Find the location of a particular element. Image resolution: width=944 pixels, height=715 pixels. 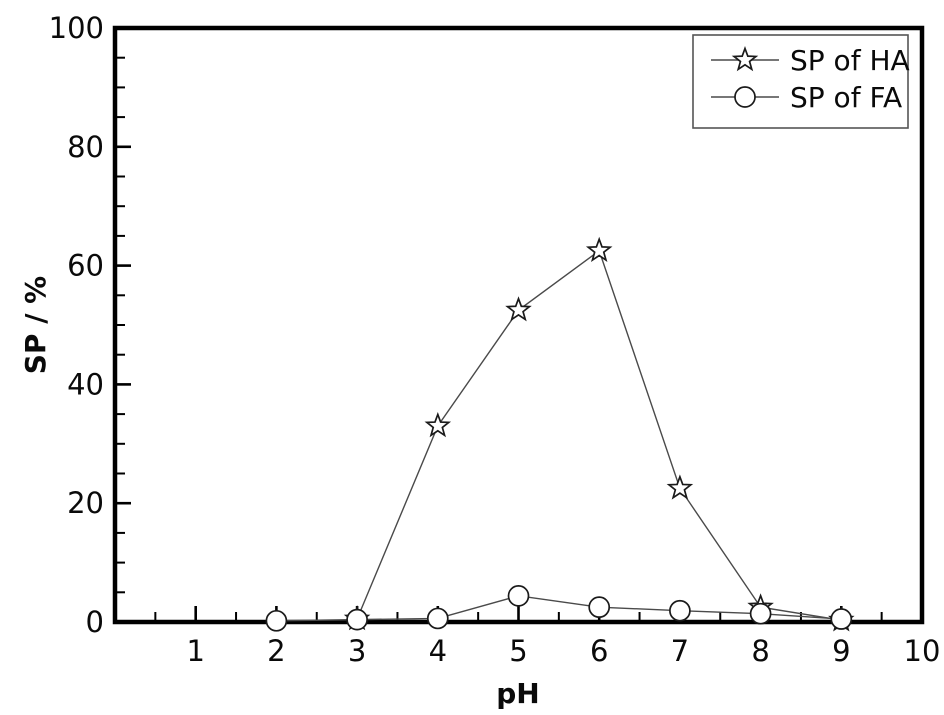

x-tick-label: 3 is located at coordinates (357, 651).